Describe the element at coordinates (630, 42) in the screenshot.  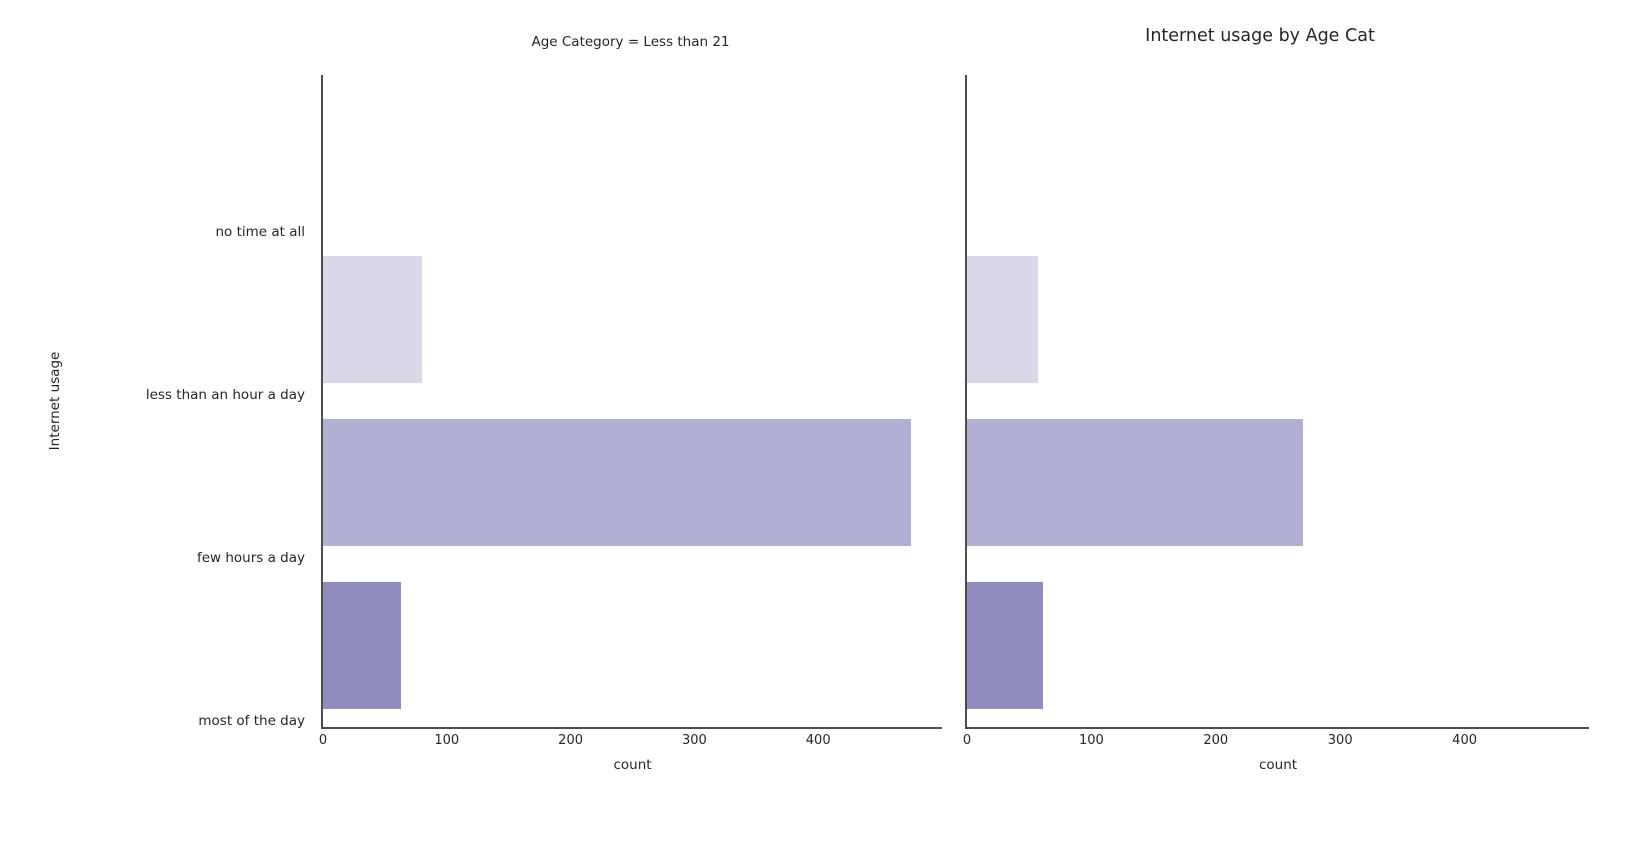
I see `facet-title-left: Age Category = Less than 21` at that location.